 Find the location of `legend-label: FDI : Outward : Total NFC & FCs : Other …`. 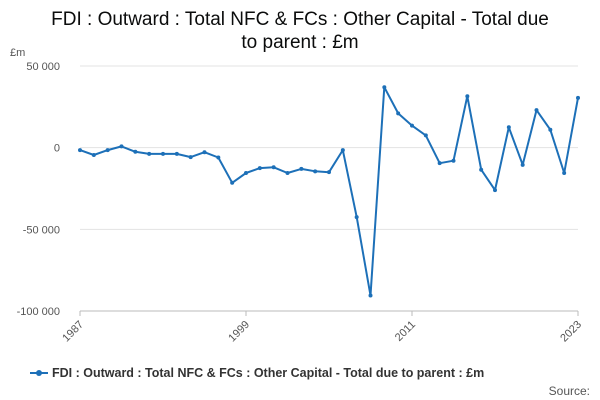

legend-label: FDI : Outward : Total NFC & FCs : Other … is located at coordinates (268, 373).